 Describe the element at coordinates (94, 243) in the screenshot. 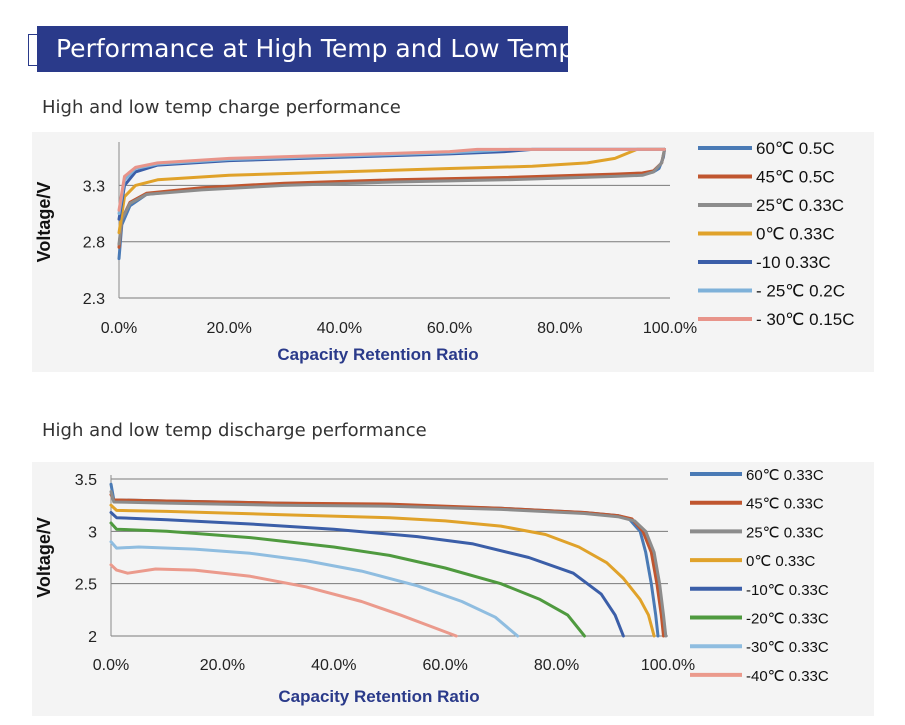

I see `y-tick-label: 2.8` at that location.